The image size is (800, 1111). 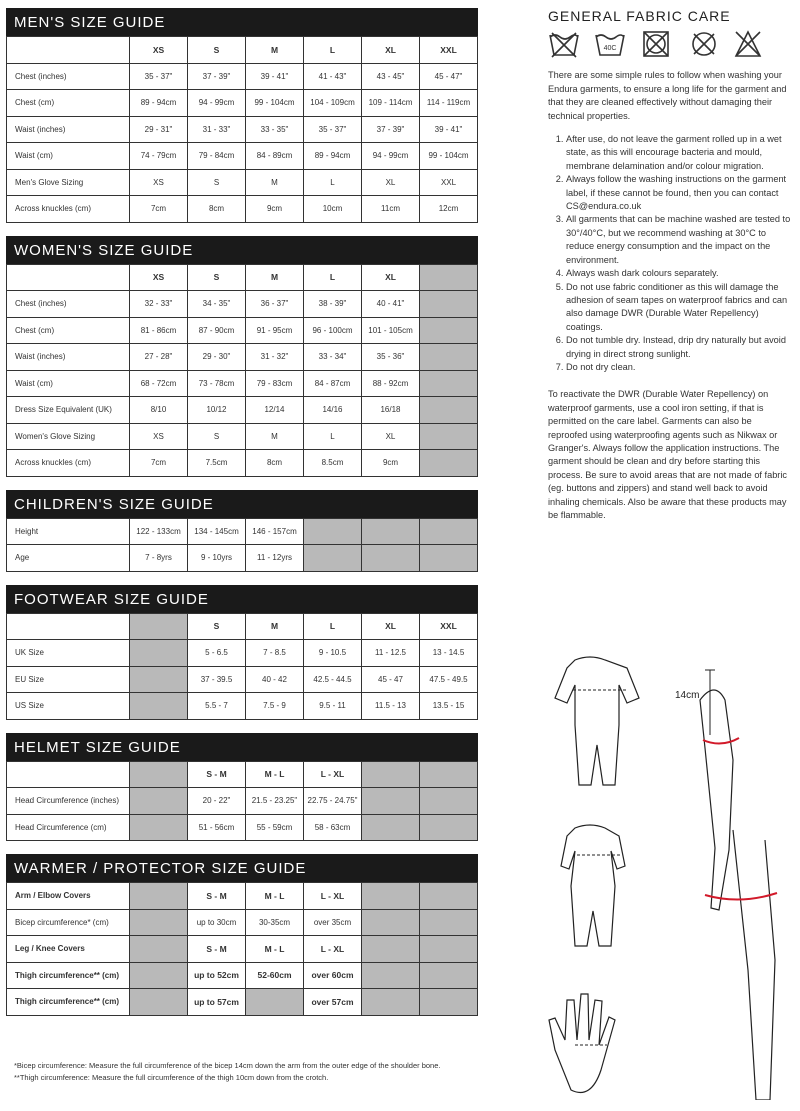 What do you see at coordinates (275, 558) in the screenshot?
I see `table-cell: 11 - 12yrs` at bounding box center [275, 558].